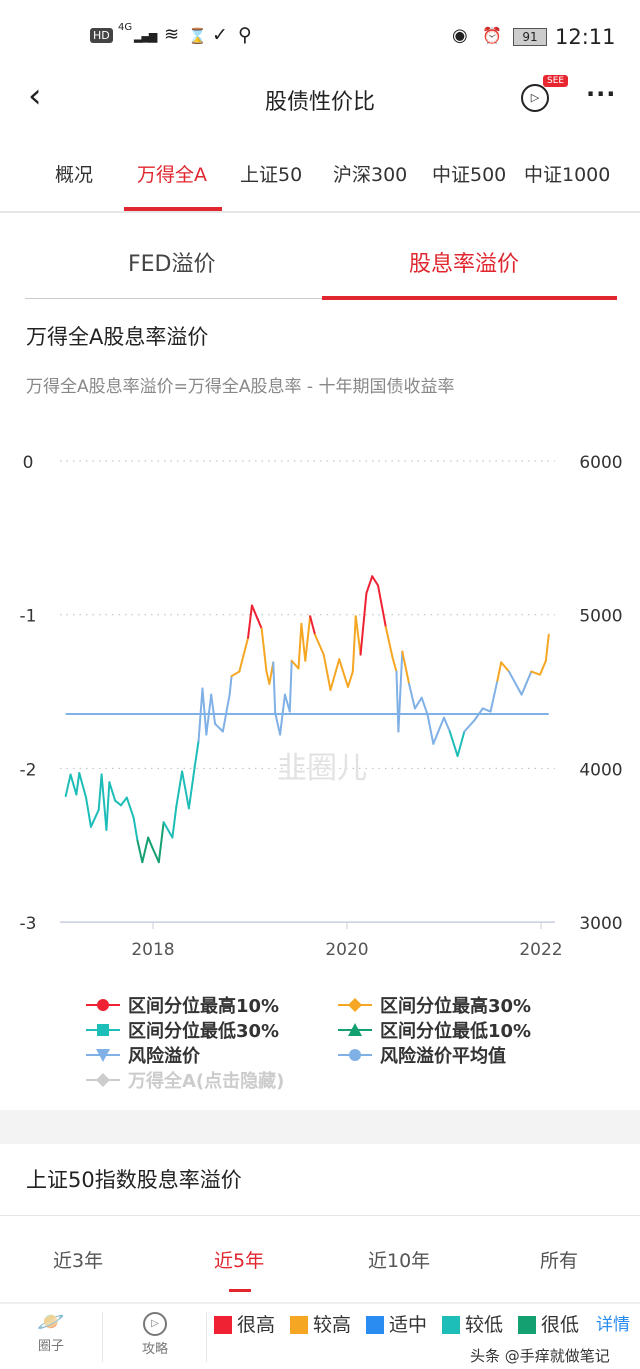  Describe the element at coordinates (469, 175) in the screenshot. I see `tab-zz500: 中证500` at that location.